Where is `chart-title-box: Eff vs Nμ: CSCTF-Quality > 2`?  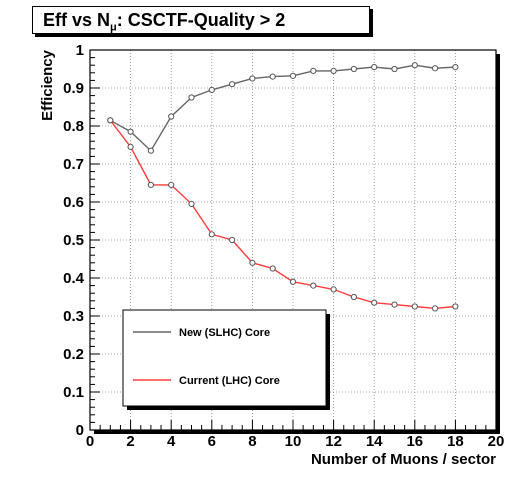 chart-title-box: Eff vs Nμ: CSCTF-Quality > 2 is located at coordinates (201, 20).